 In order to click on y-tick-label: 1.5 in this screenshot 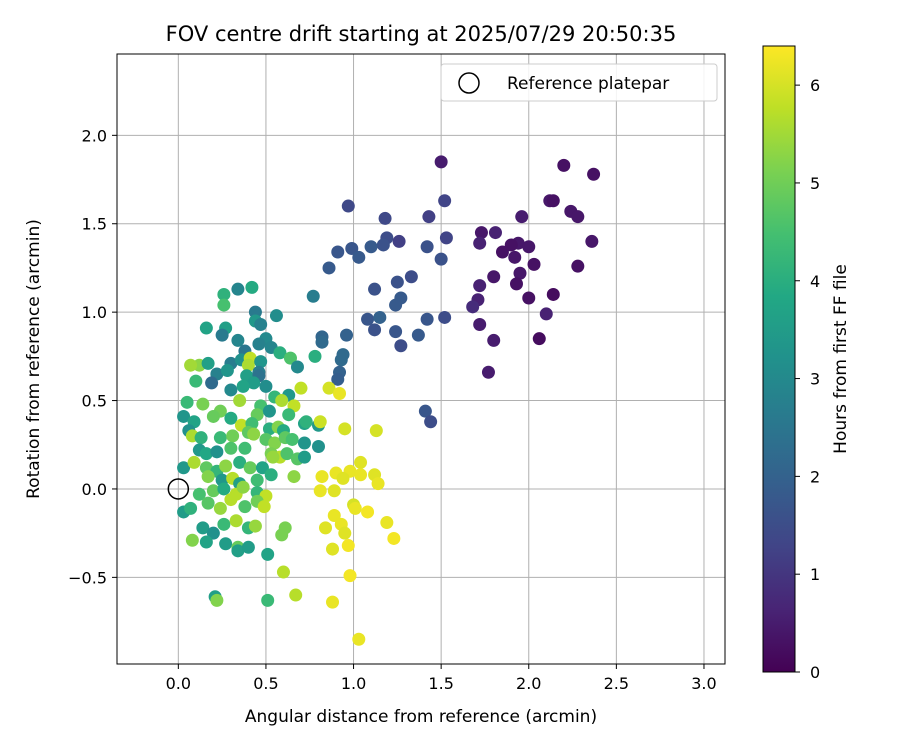, I will do `click(94, 224)`.